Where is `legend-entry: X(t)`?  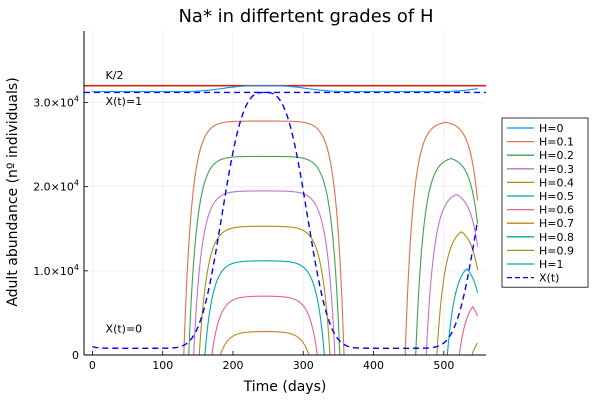
legend-entry: X(t) is located at coordinates (549, 278).